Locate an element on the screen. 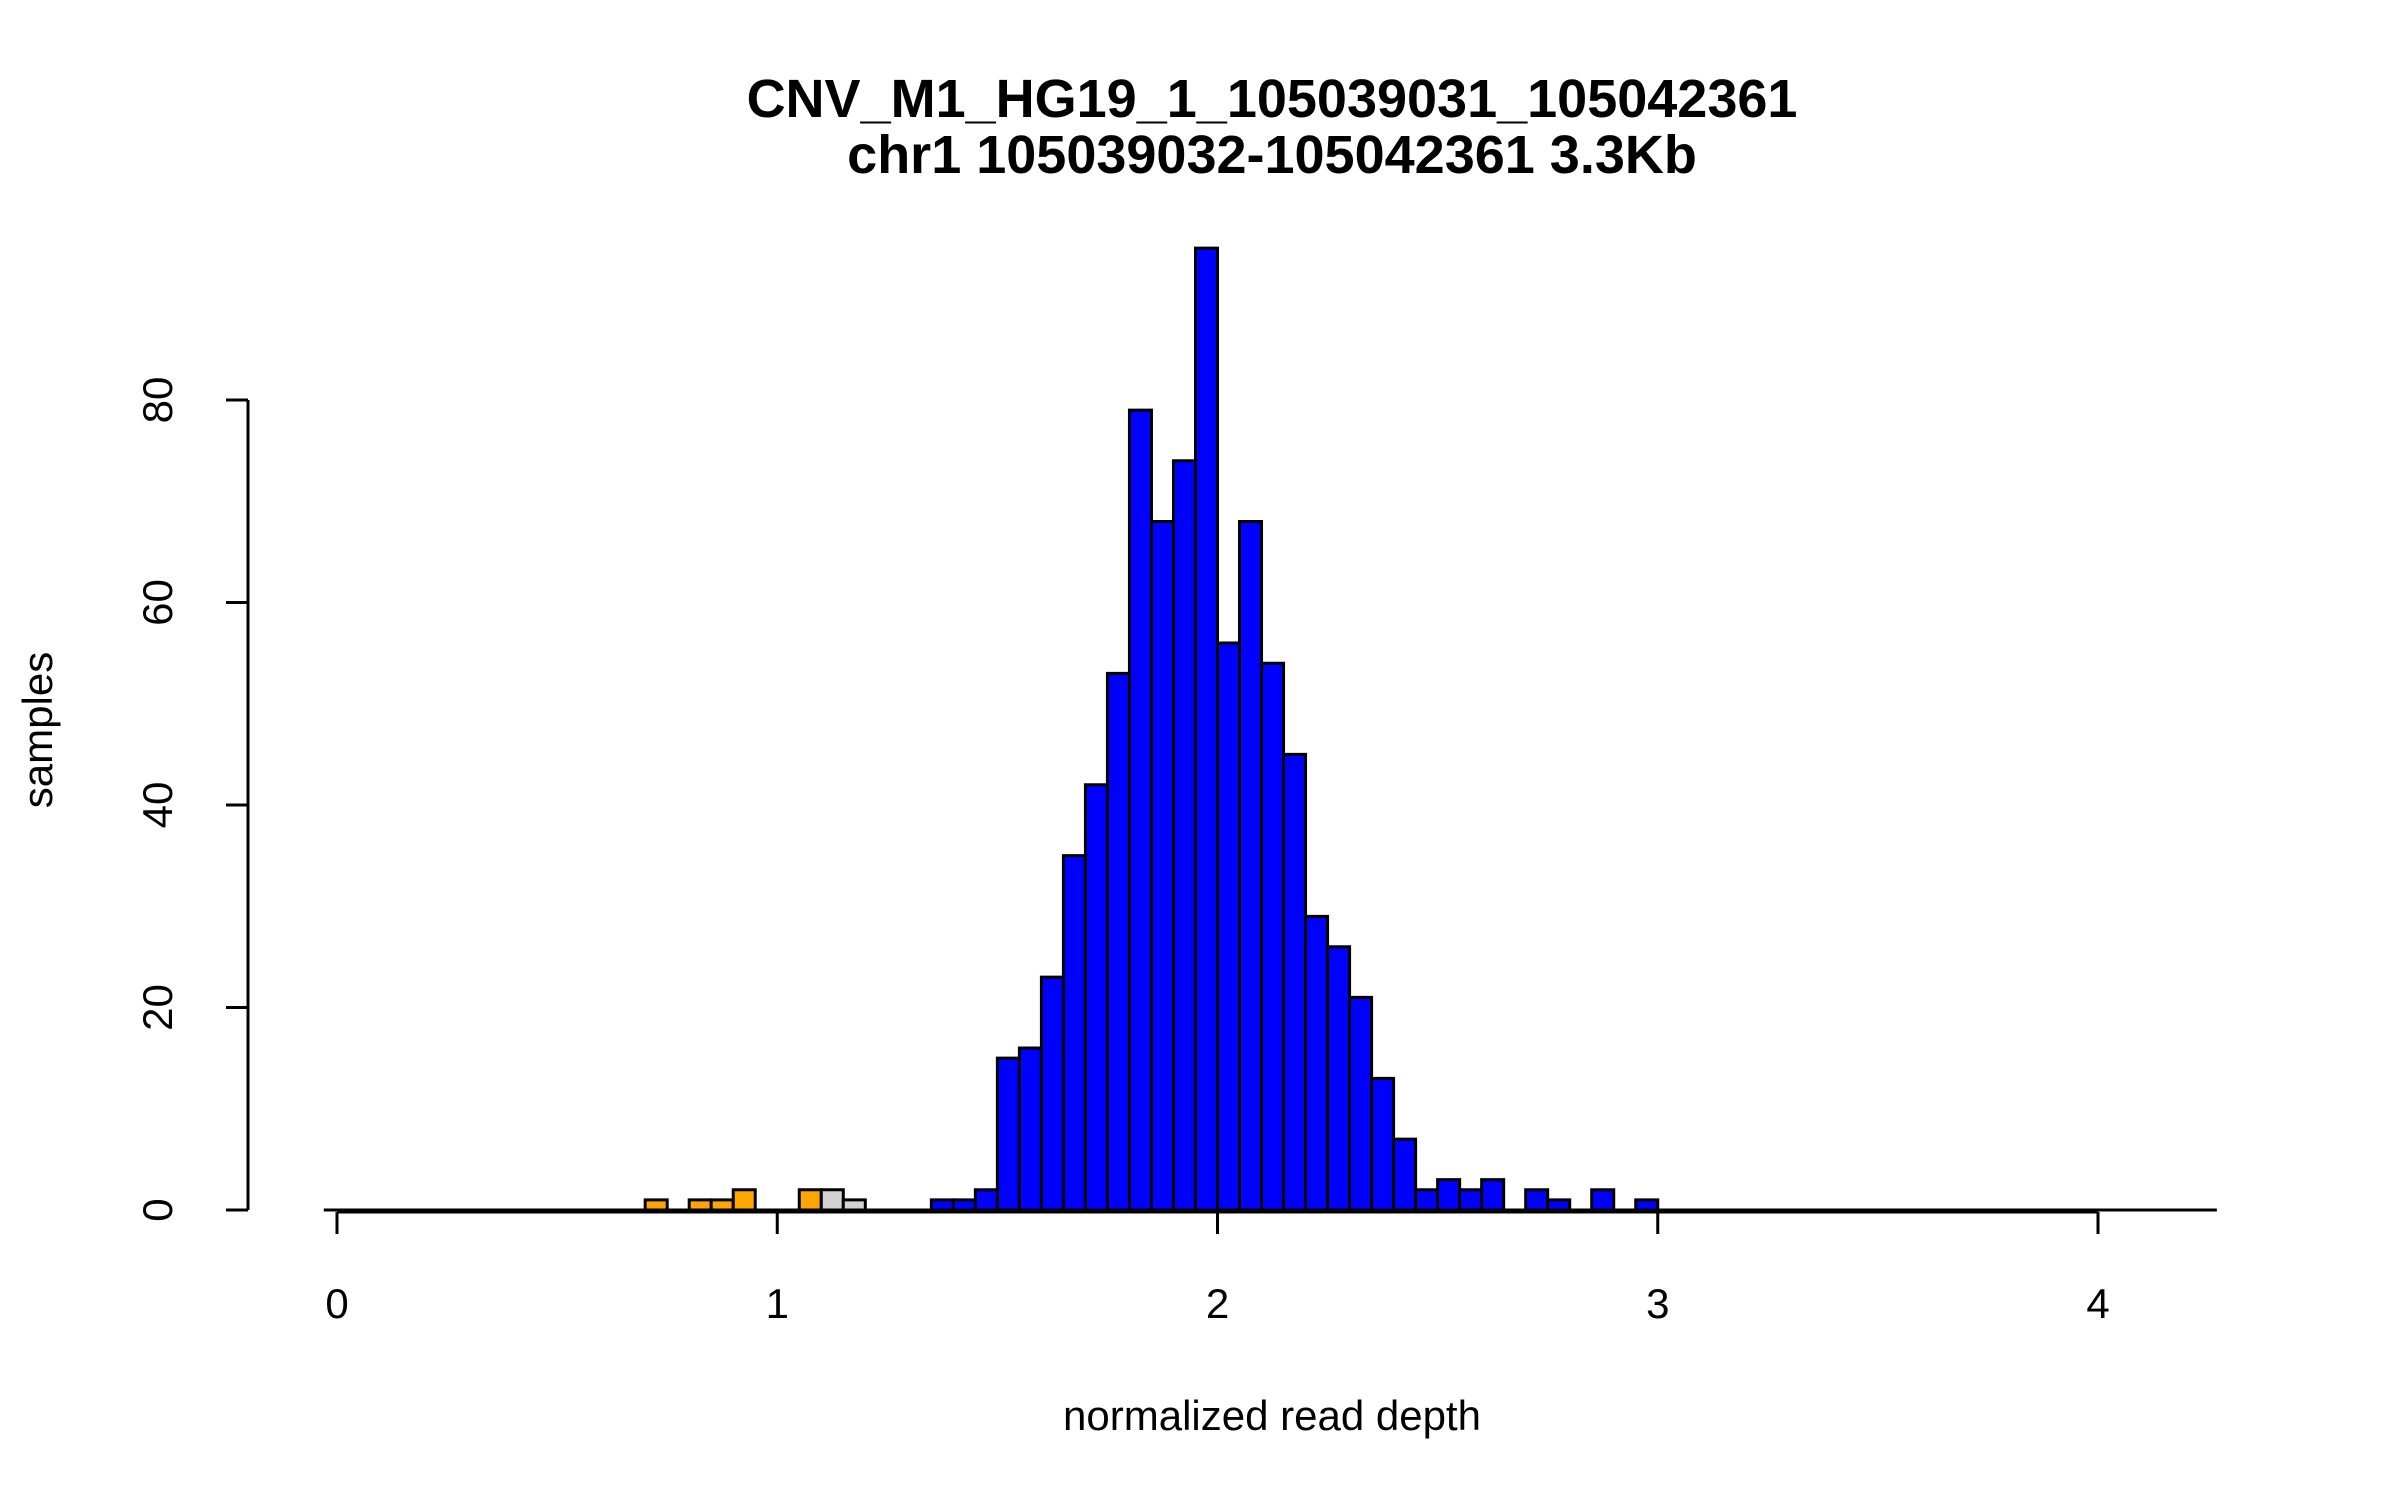 Image resolution: width=2400 pixels, height=1500 pixels. x-tick-label-1: 1 is located at coordinates (777, 1303).